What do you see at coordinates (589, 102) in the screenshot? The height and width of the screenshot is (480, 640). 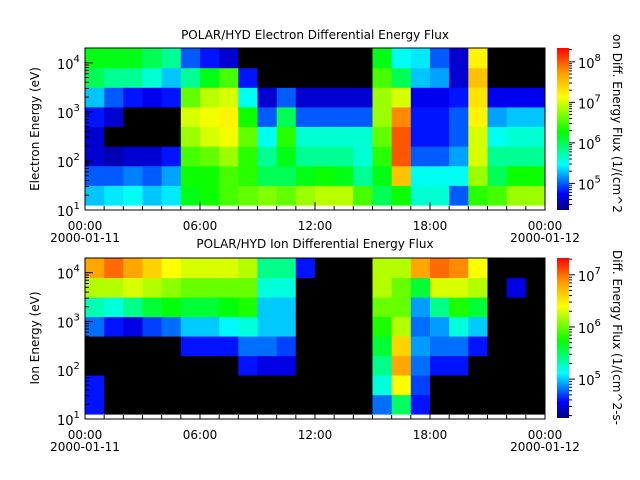 I see `electron-colorbar-tick-label: 10⁷` at bounding box center [589, 102].